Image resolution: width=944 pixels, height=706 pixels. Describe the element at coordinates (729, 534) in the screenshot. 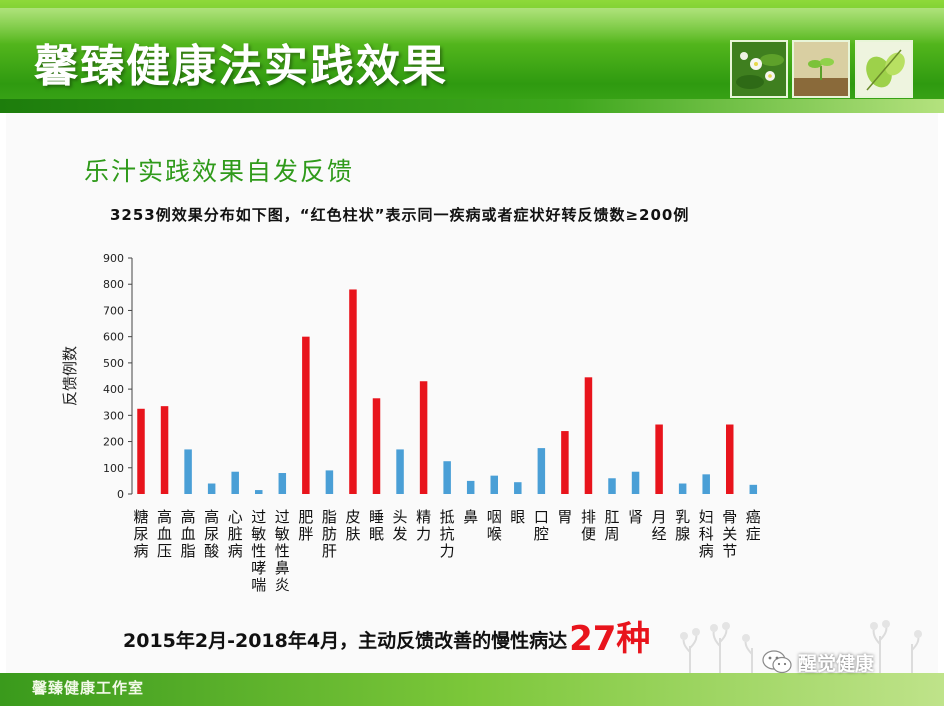

I see `x-tick-label: 骨关节` at that location.